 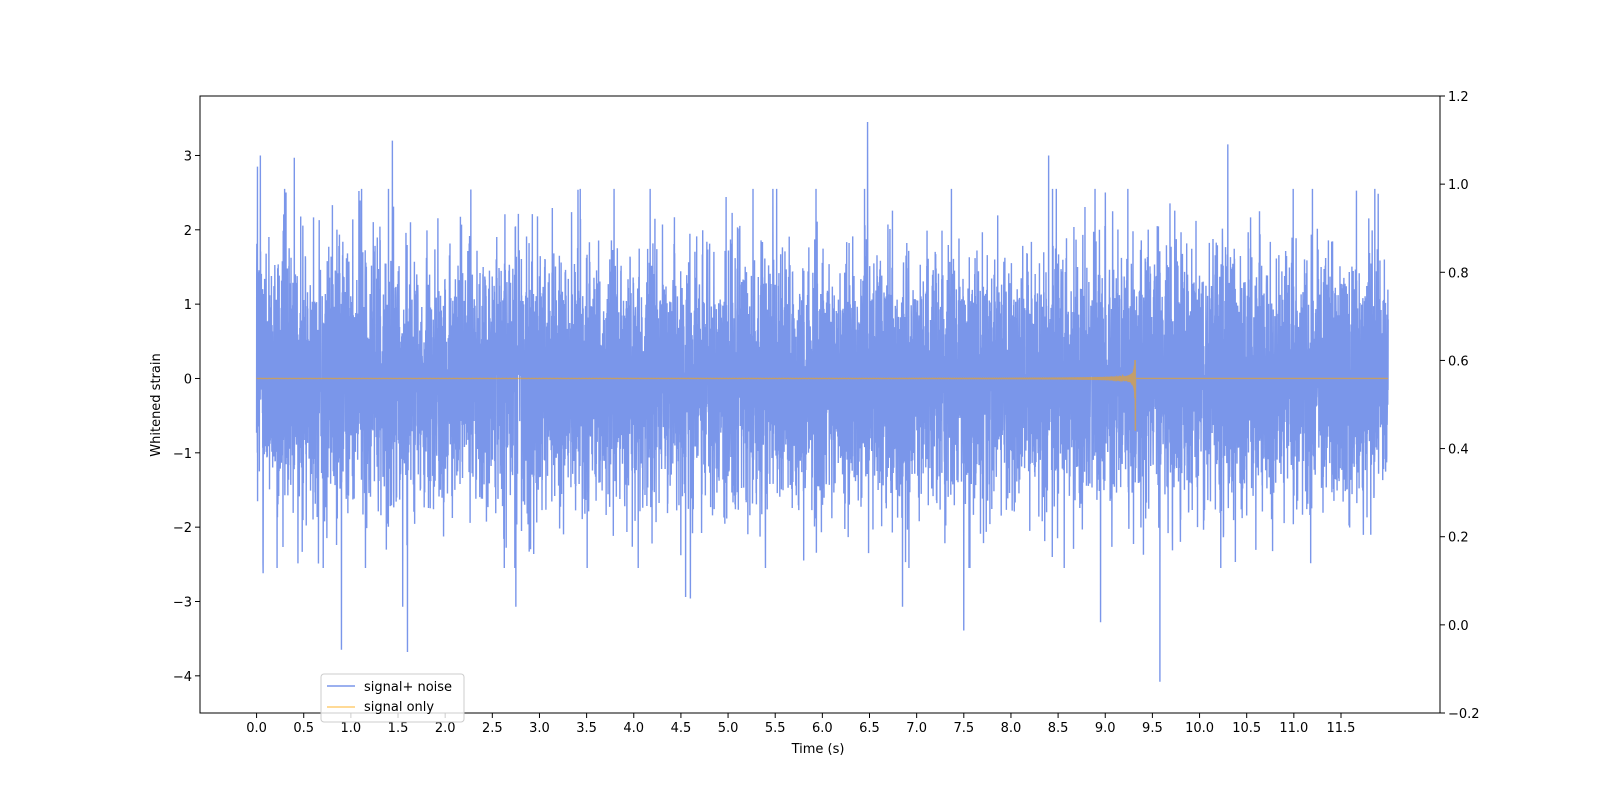 I want to click on x-tick-label: 4.5, so click(x=681, y=728).